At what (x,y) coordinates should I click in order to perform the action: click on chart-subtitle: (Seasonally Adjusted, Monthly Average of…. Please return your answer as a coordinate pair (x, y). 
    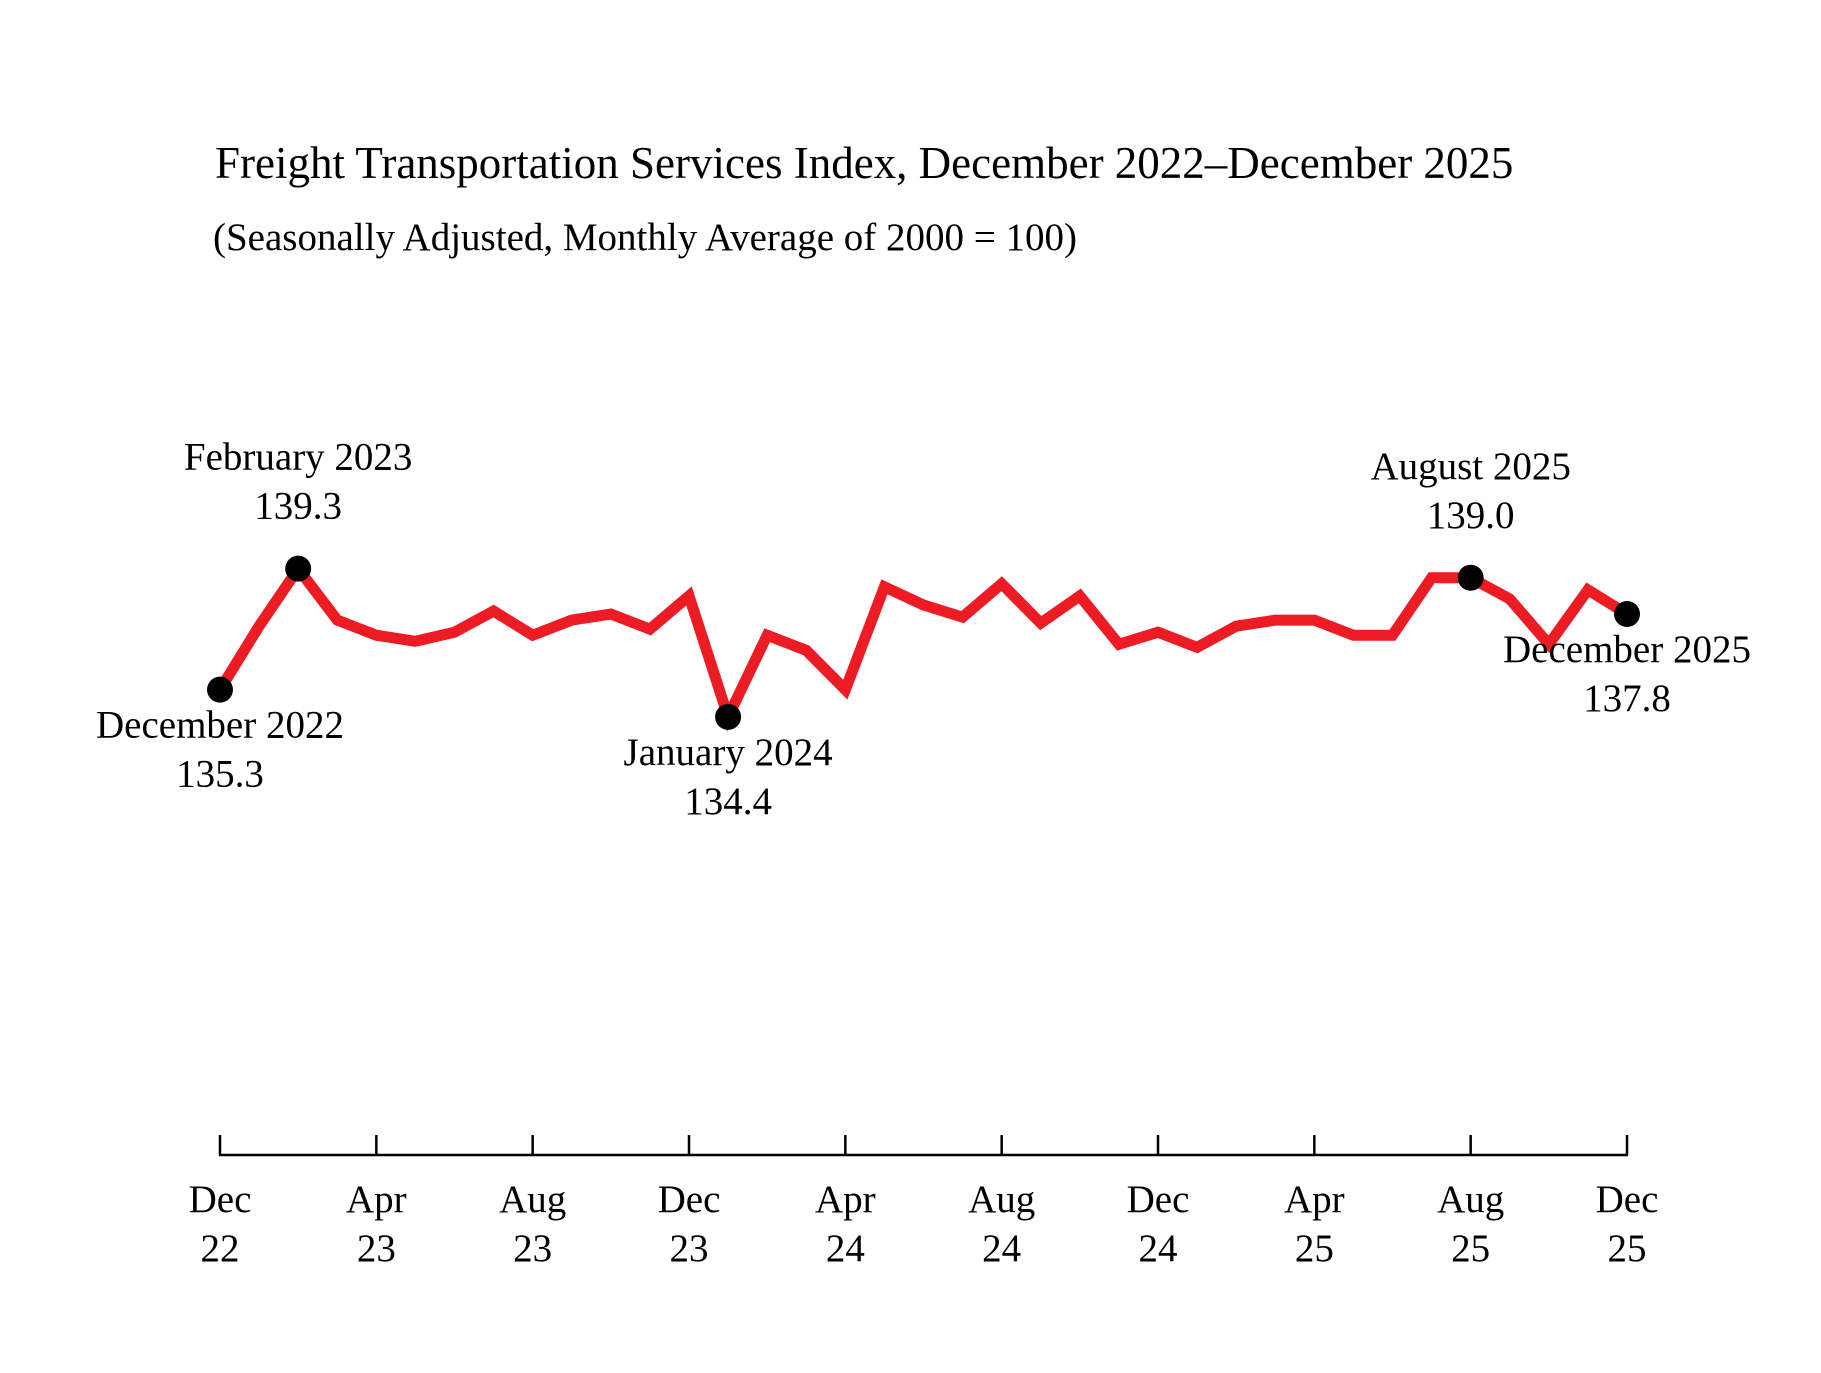
    Looking at the image, I should click on (645, 237).